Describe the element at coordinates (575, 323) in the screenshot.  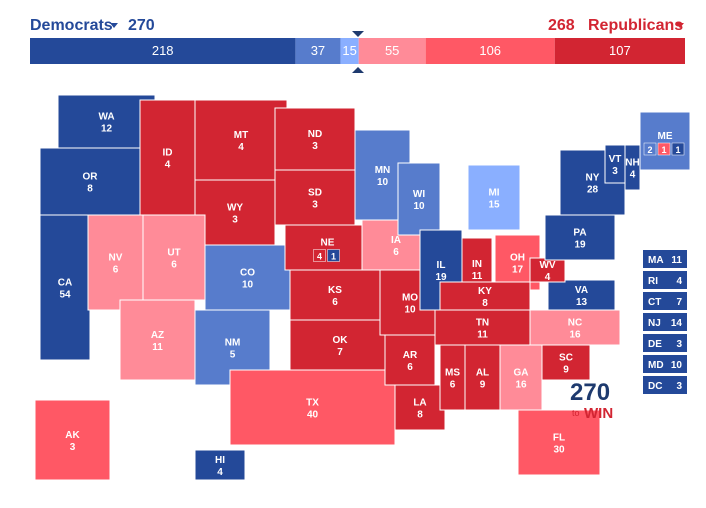
I see `state-abbr: NC` at that location.